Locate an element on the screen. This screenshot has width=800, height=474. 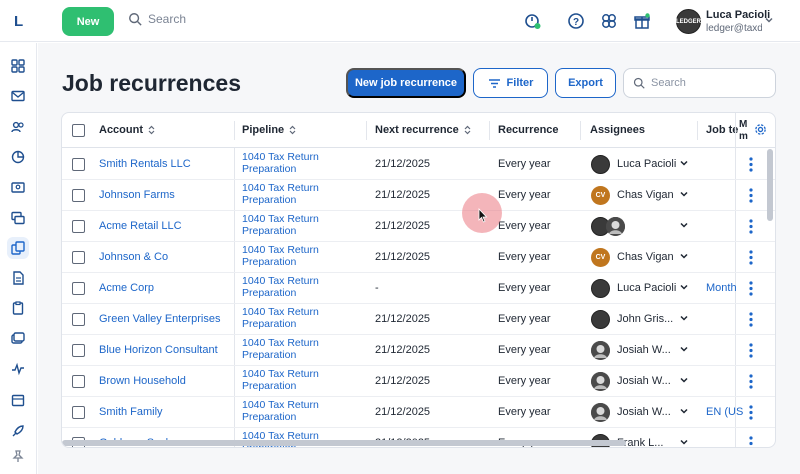
sidebar-item-billing is located at coordinates (18, 338).